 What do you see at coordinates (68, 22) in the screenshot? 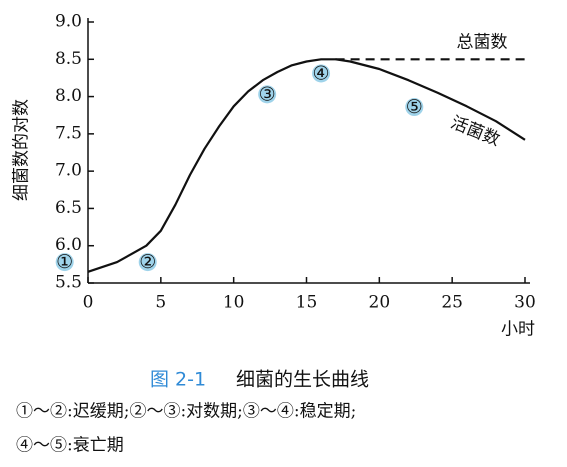
I see `y-tick-label: 9.0` at bounding box center [68, 22].